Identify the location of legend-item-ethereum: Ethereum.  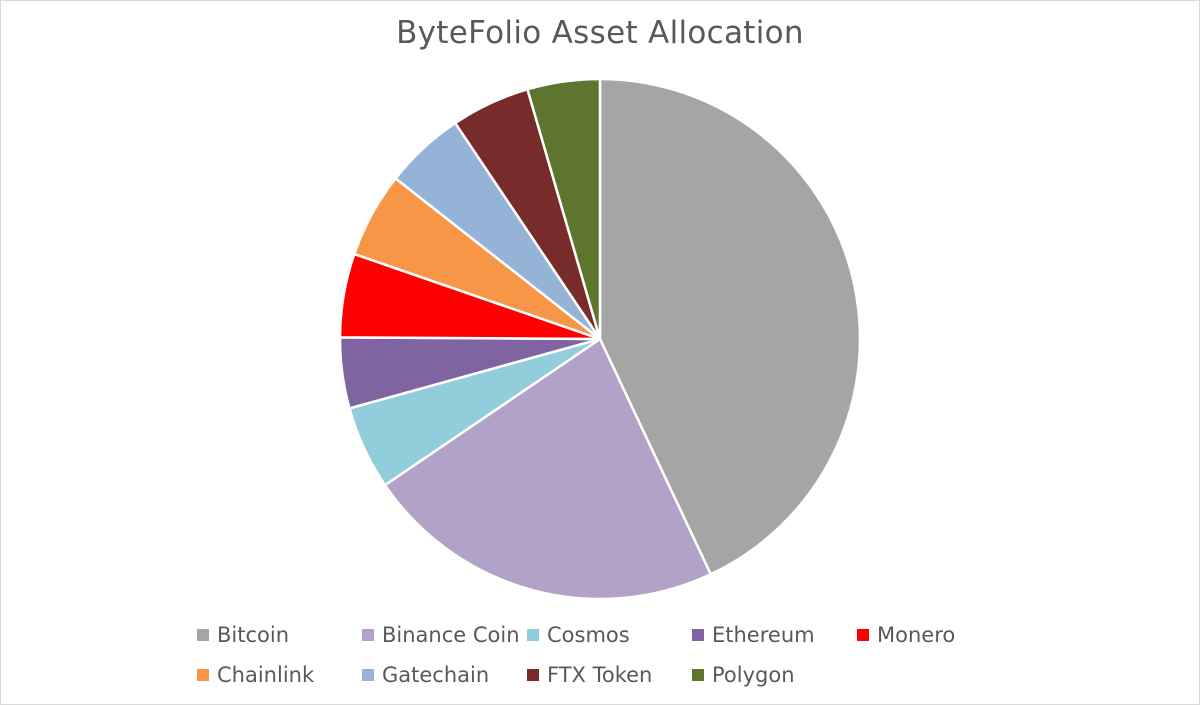
(753, 635).